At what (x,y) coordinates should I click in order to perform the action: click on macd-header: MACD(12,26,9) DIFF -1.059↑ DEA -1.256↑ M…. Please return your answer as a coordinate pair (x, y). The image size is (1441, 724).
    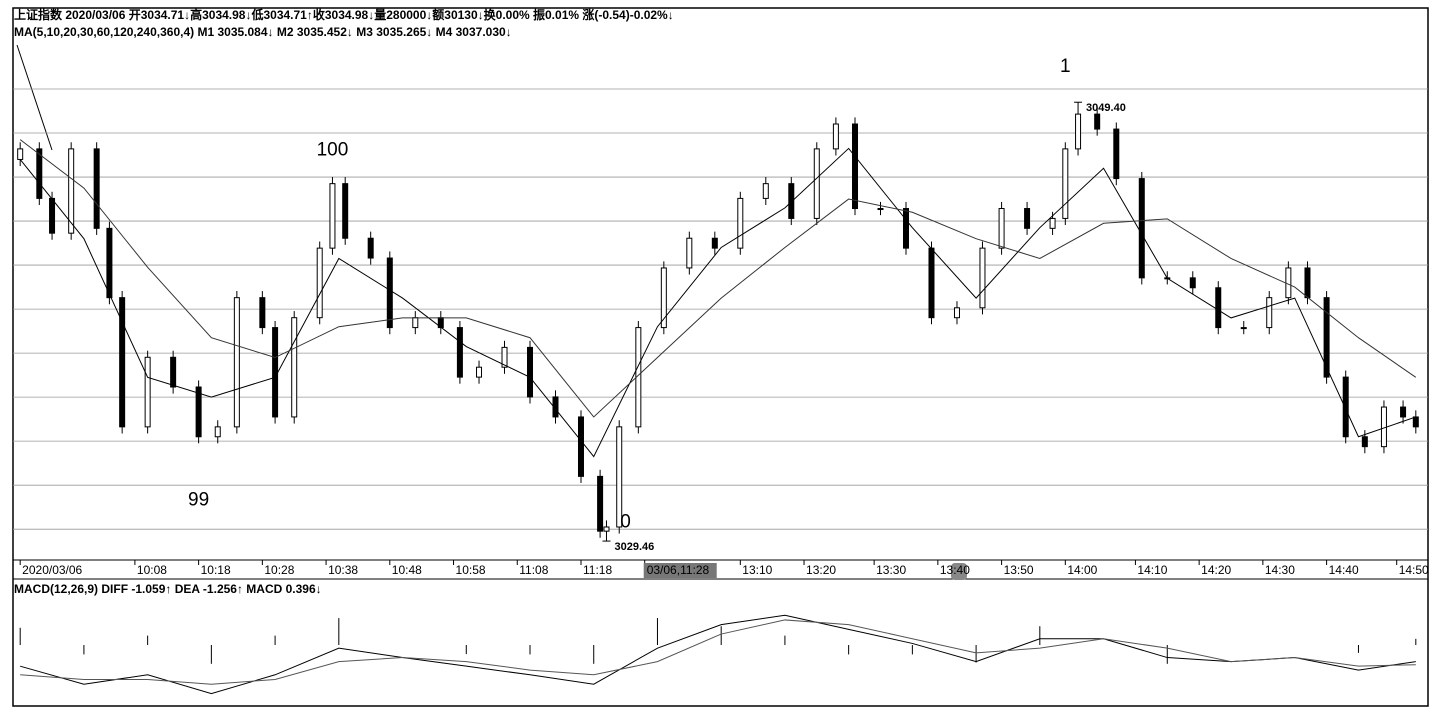
    Looking at the image, I should click on (168, 589).